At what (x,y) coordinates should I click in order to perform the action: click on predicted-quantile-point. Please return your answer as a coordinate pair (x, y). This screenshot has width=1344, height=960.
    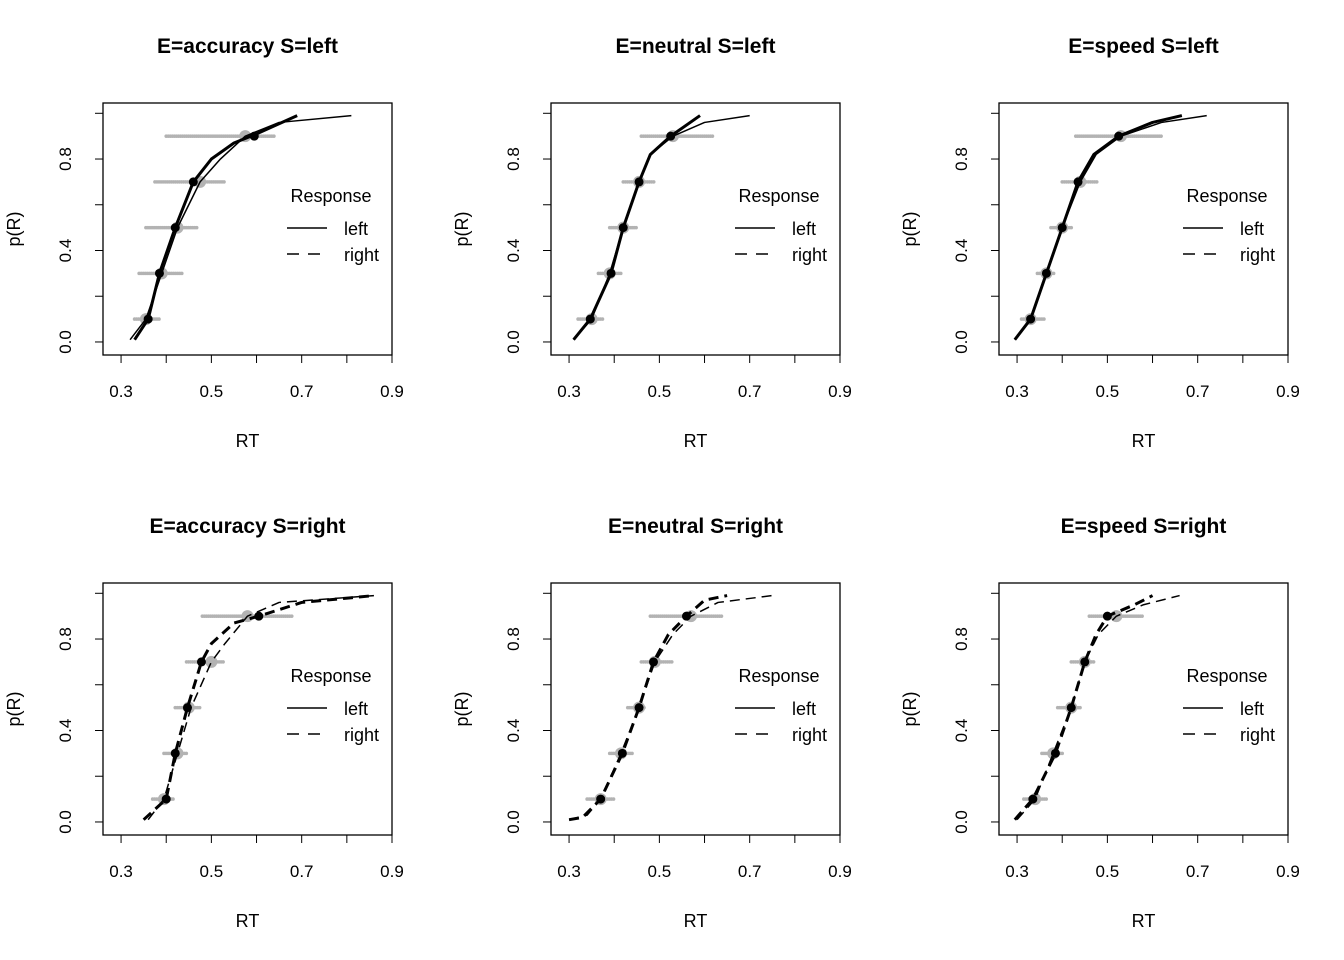
    Looking at the image, I should click on (211, 661).